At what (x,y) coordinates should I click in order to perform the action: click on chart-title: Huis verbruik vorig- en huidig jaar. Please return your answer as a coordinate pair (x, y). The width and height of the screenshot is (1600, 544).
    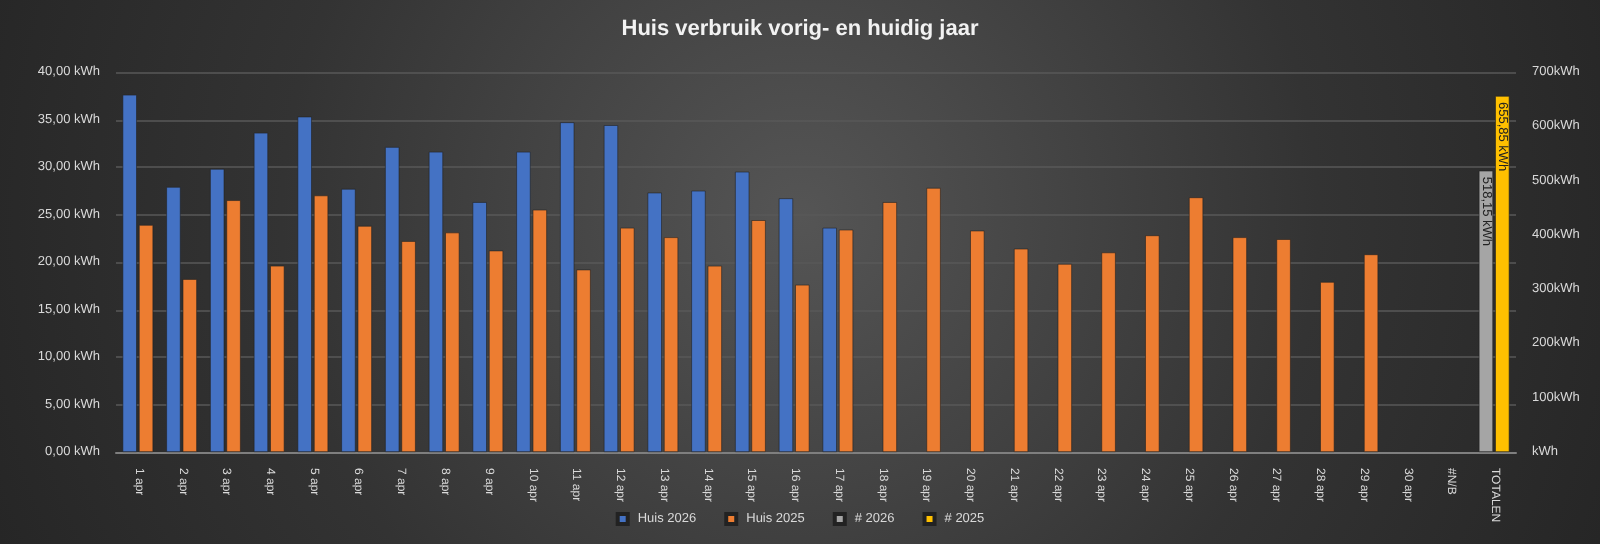
    Looking at the image, I should click on (800, 29).